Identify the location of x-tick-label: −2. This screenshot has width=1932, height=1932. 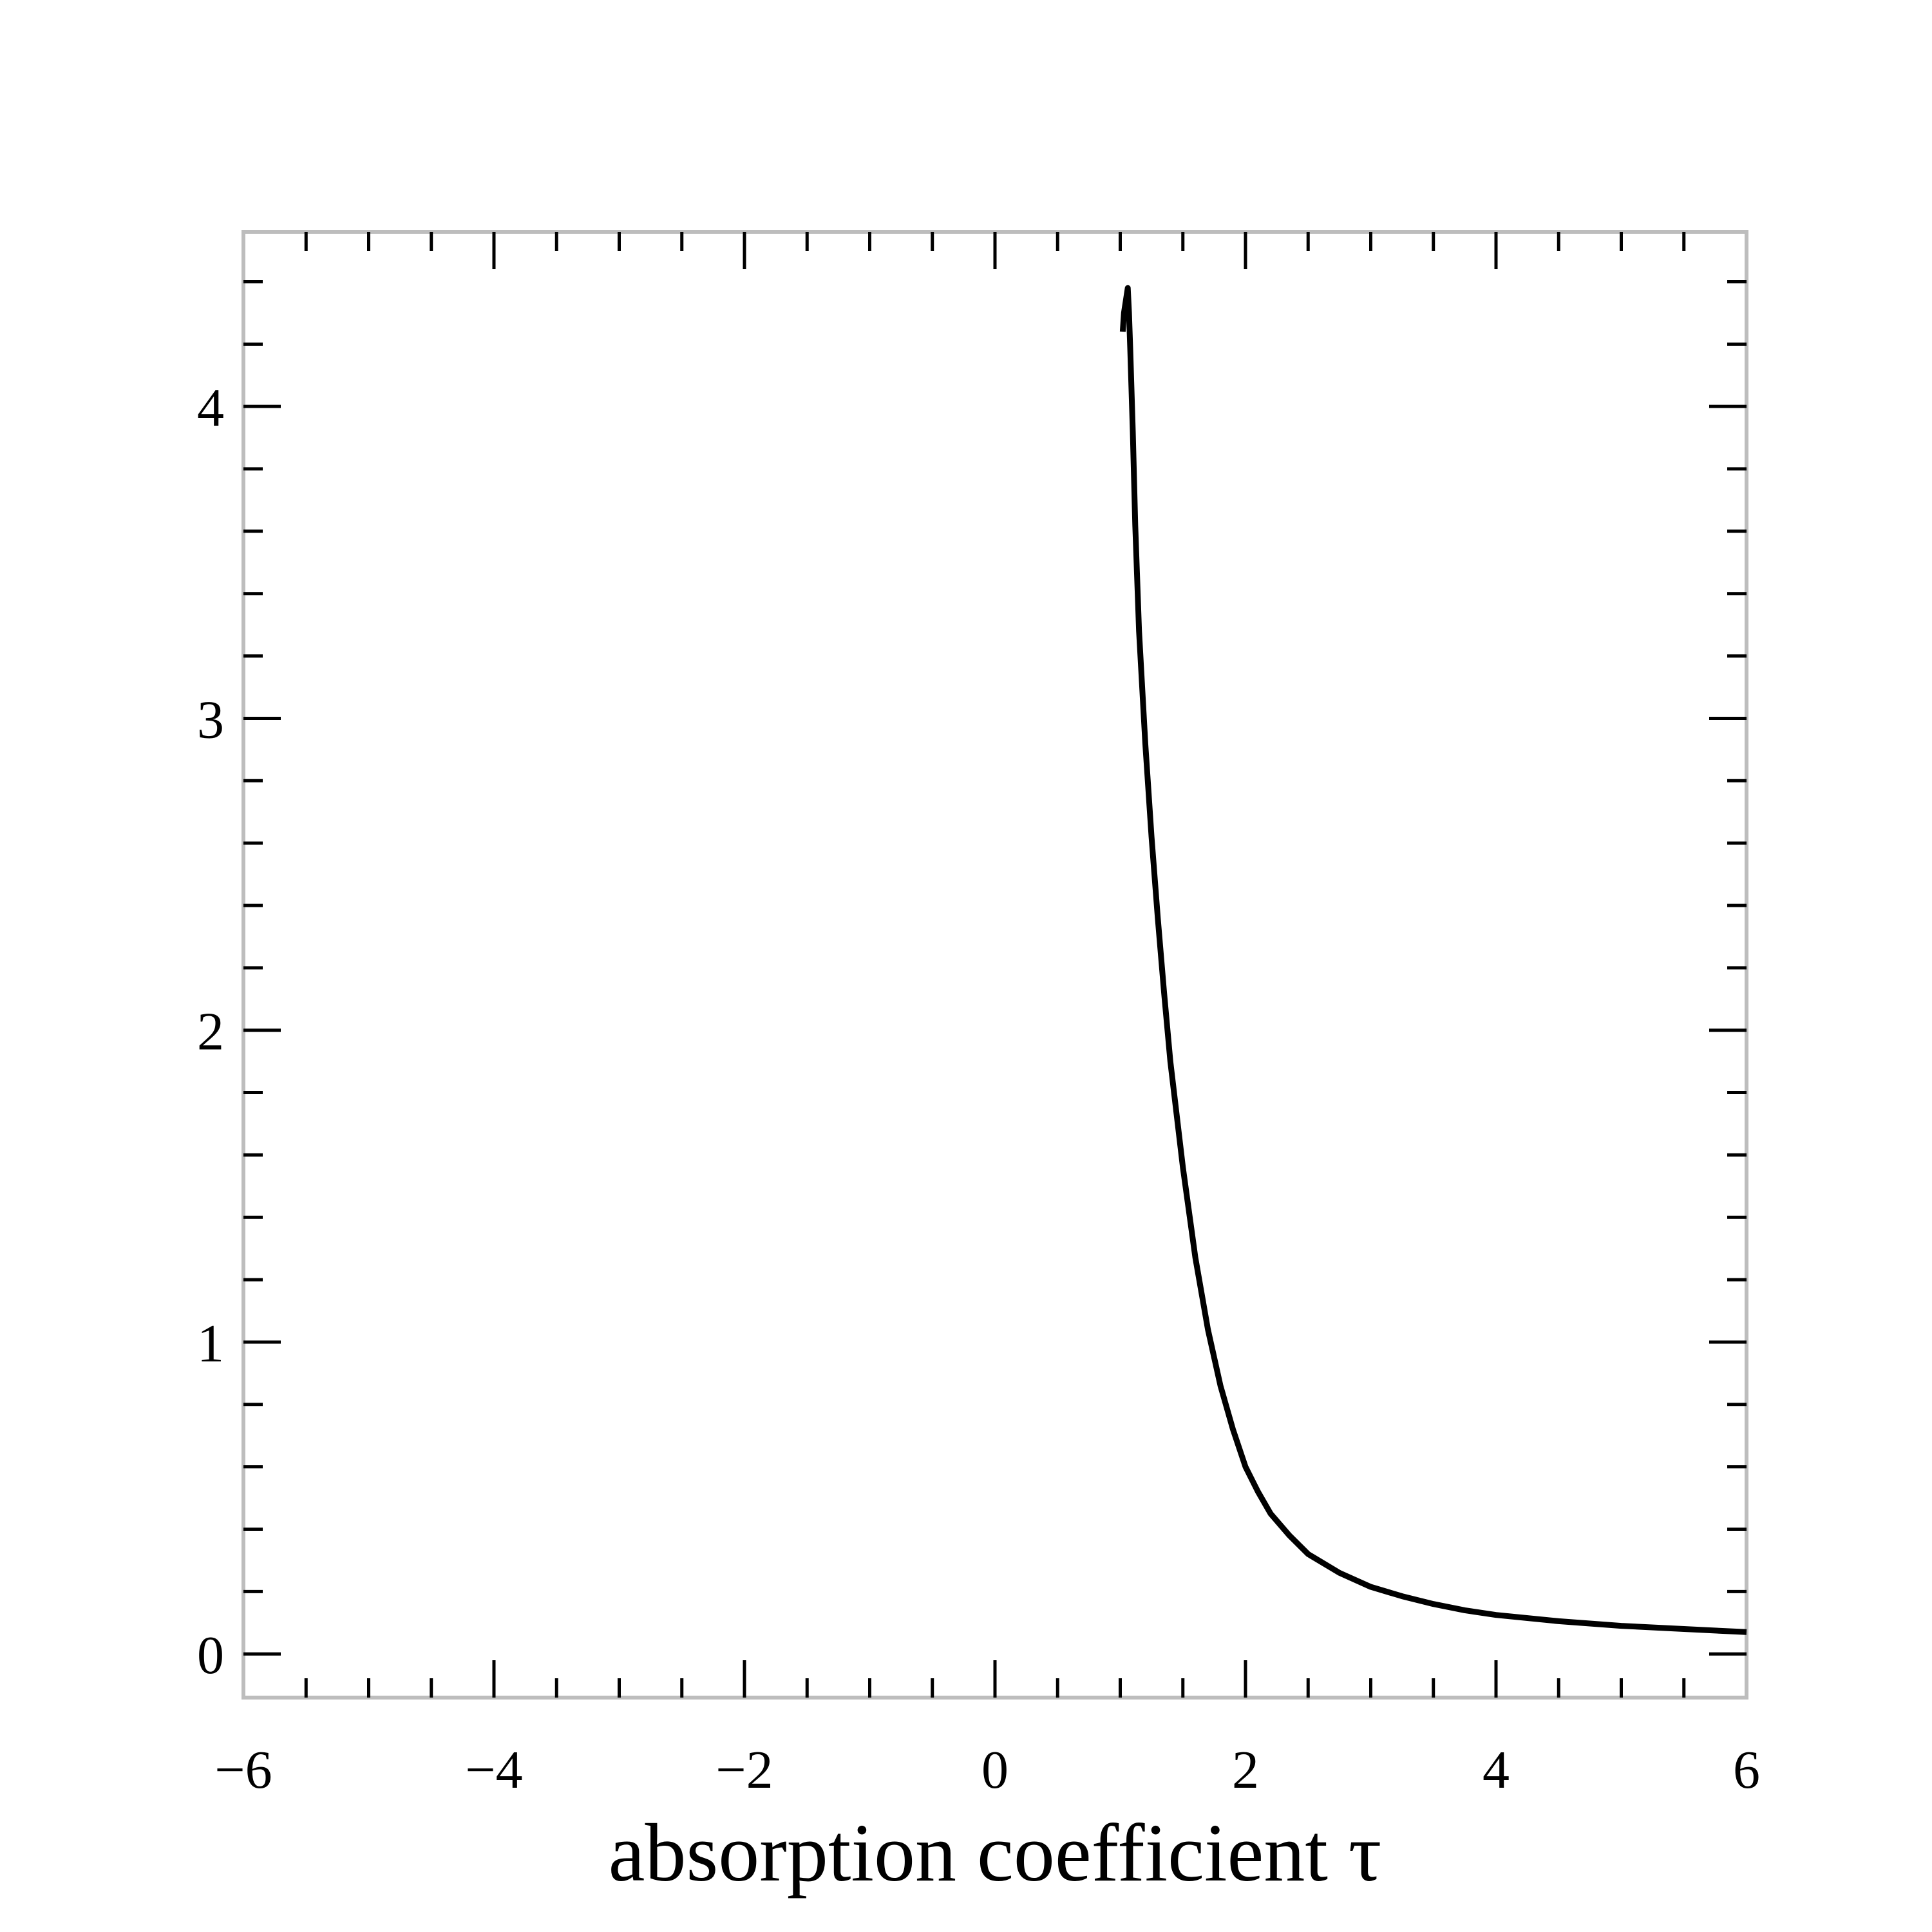
(744, 1770).